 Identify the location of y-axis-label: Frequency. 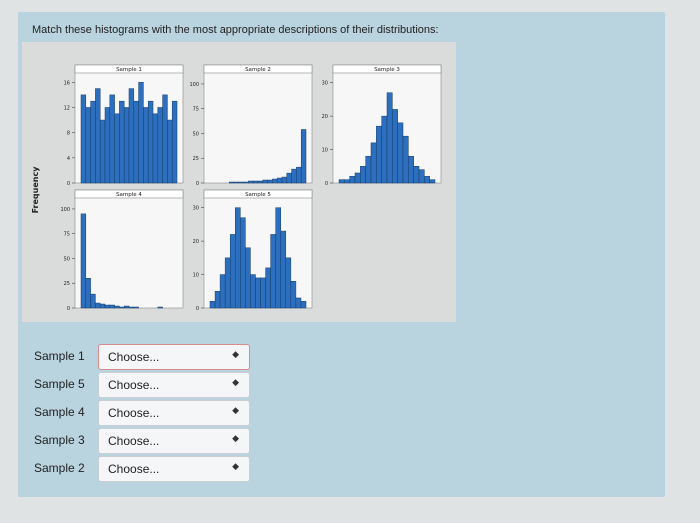
(35, 190).